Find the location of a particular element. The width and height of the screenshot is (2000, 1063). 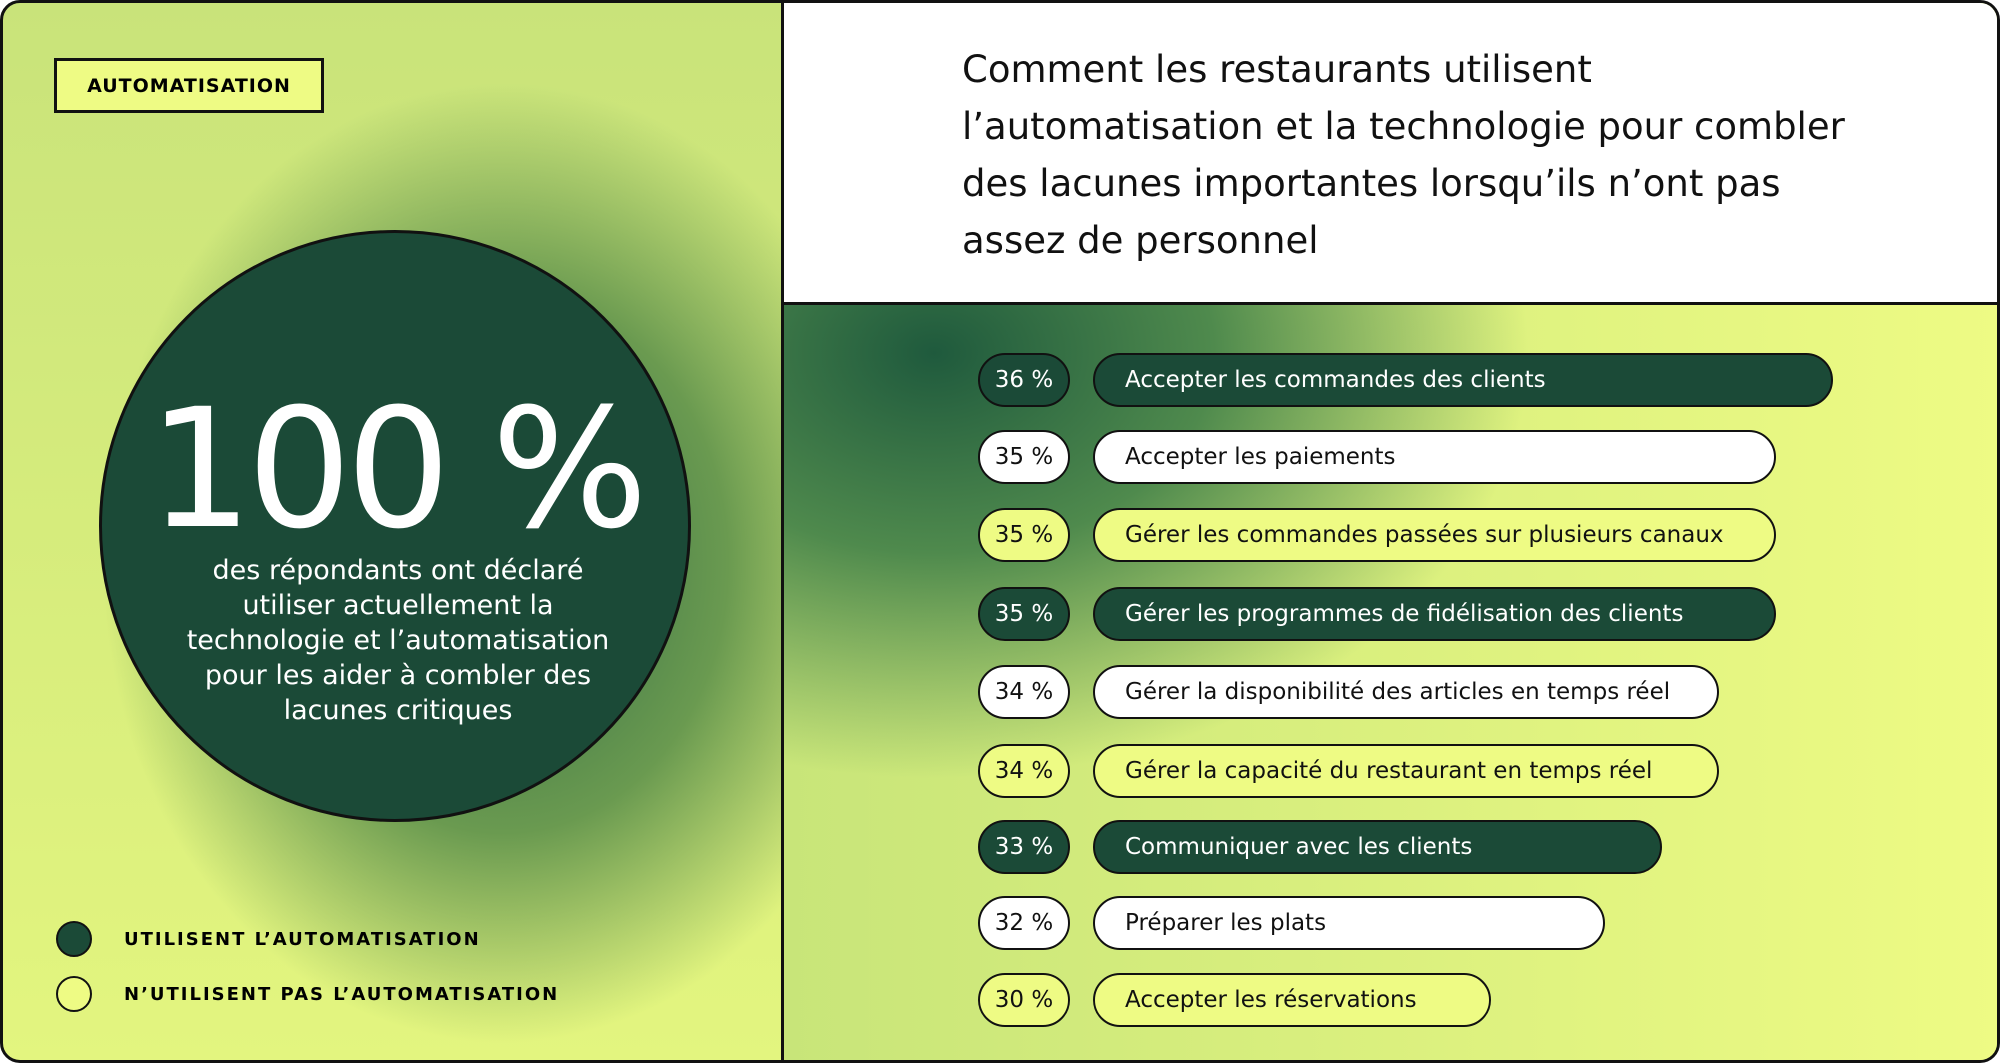

bar: Accepter les réservations is located at coordinates (1292, 1000).